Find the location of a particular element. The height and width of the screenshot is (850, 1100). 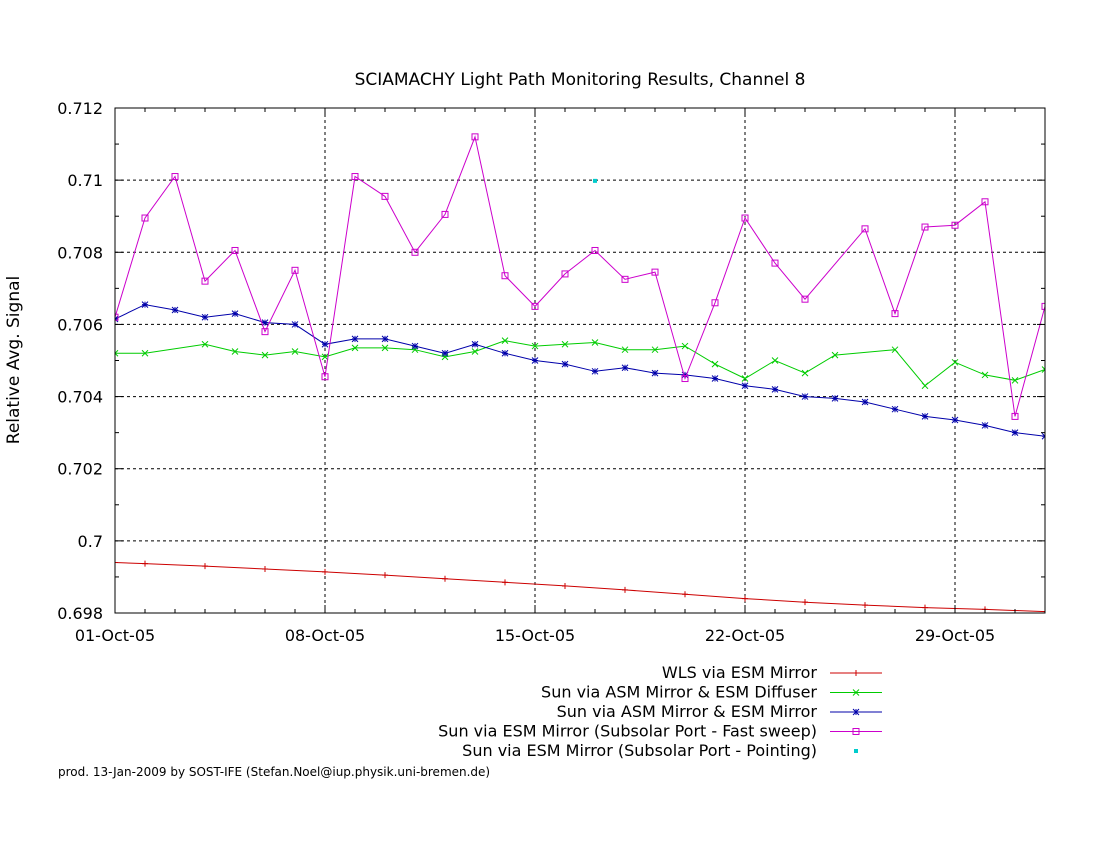

legend-item: Sun via ASM Mirror & ESM Diffuser is located at coordinates (711, 692).